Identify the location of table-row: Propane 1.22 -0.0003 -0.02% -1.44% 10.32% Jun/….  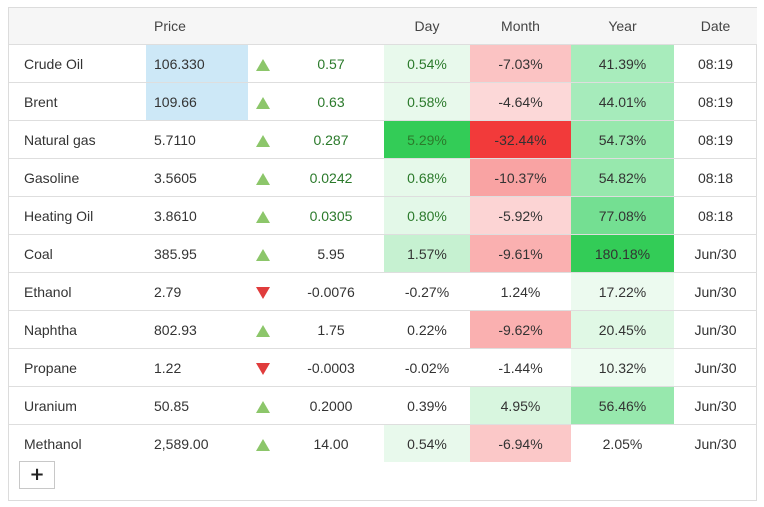
(383, 367).